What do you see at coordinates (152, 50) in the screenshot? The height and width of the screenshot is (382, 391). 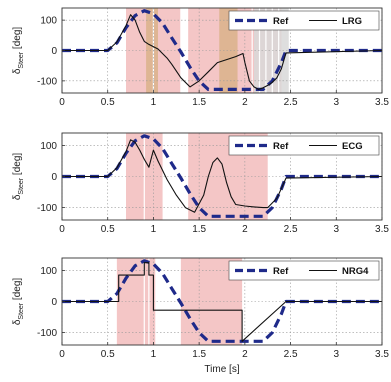 I see `highlight-band` at bounding box center [152, 50].